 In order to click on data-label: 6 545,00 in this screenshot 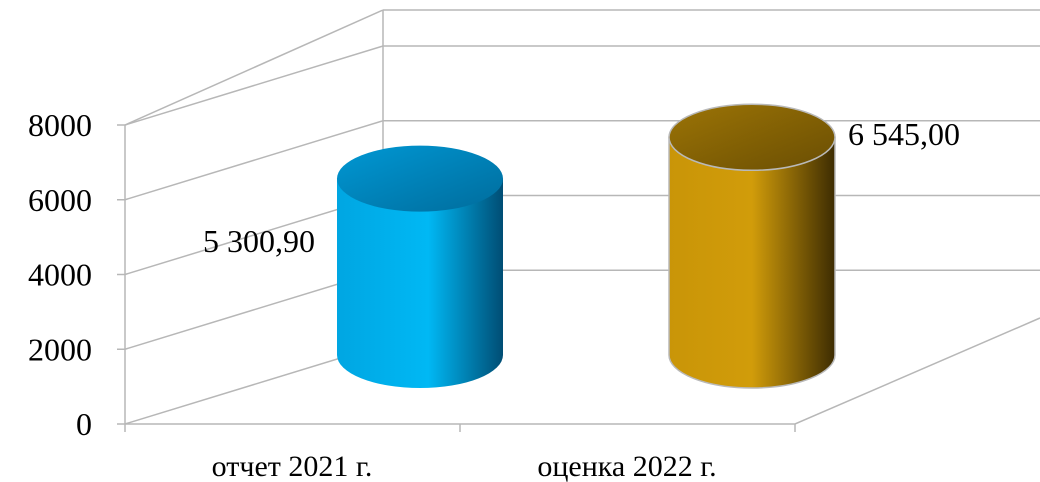, I will do `click(904, 134)`.